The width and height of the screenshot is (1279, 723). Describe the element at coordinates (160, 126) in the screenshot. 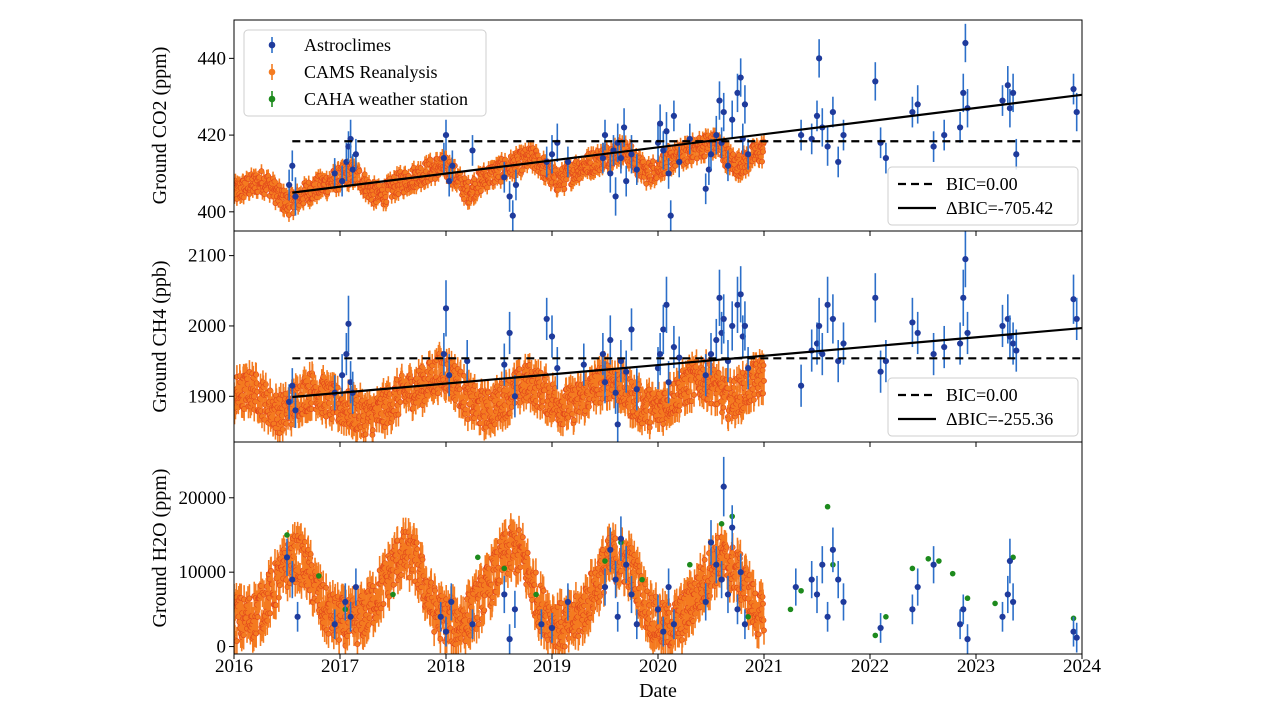

I see `y-axis-label: Ground CO2 (ppm)` at that location.